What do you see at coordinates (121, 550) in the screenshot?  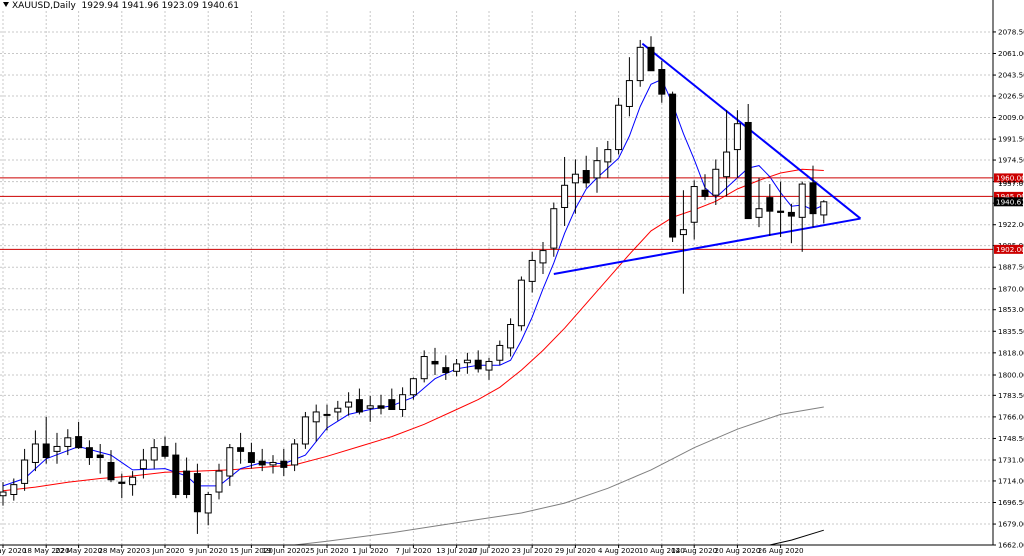 I see `x-tick-label: 28 May 2020` at bounding box center [121, 550].